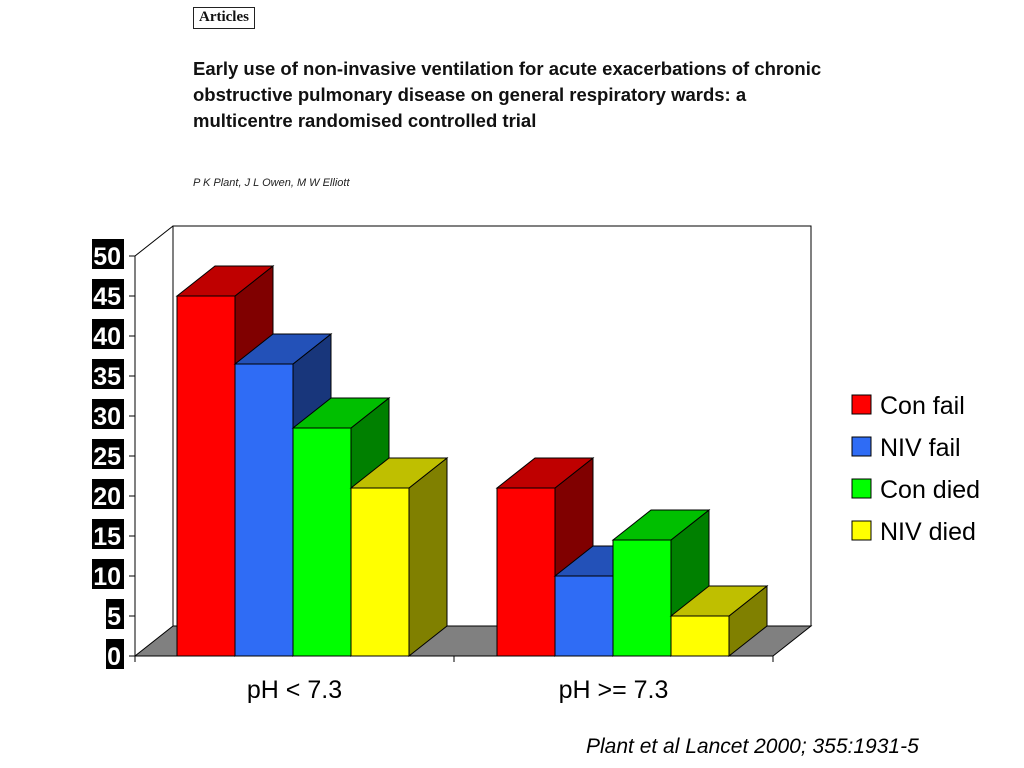 This screenshot has height=768, width=1024. Describe the element at coordinates (428, 557) in the screenshot. I see `bar-side` at that location.